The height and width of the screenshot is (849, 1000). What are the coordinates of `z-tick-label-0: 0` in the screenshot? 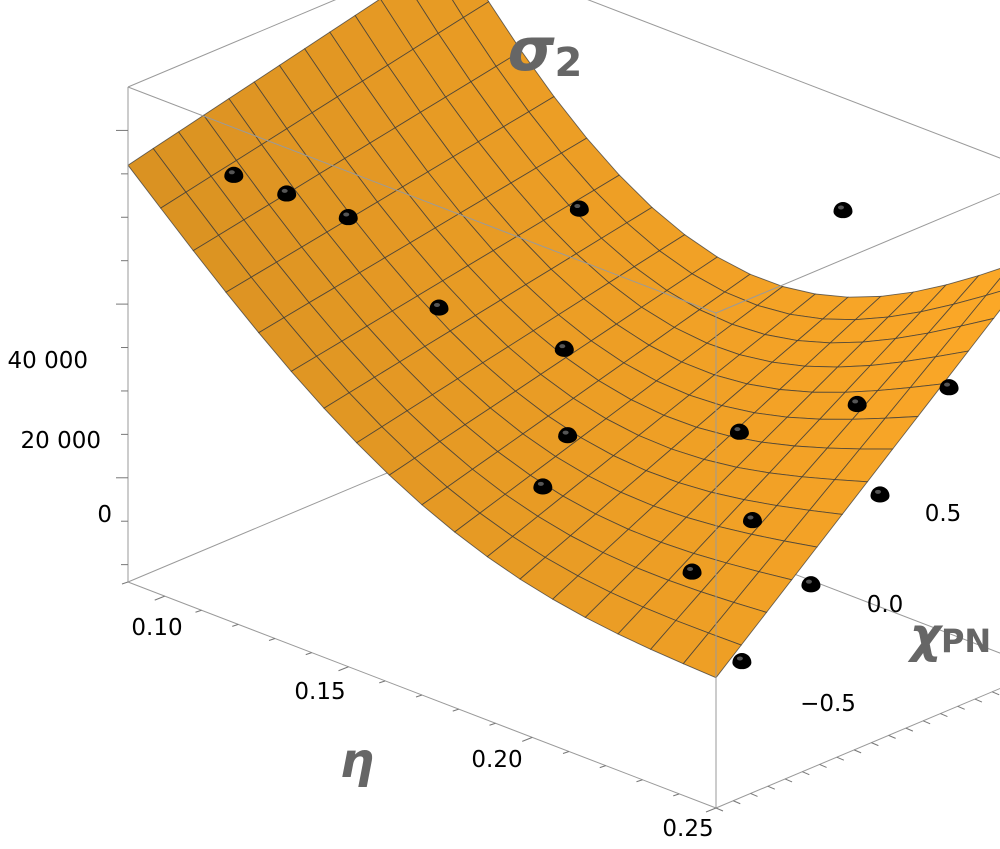 It's located at (104, 515).